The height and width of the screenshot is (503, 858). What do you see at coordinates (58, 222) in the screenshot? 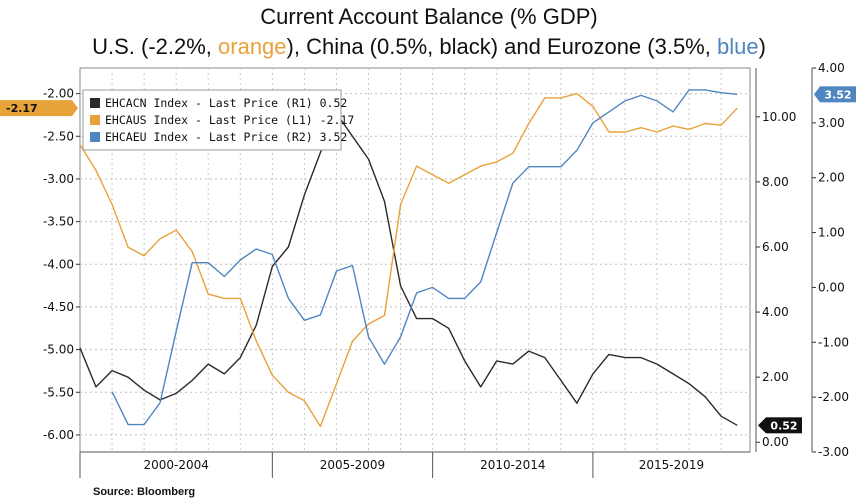
I see `left-tick-label: -3.50` at bounding box center [58, 222].